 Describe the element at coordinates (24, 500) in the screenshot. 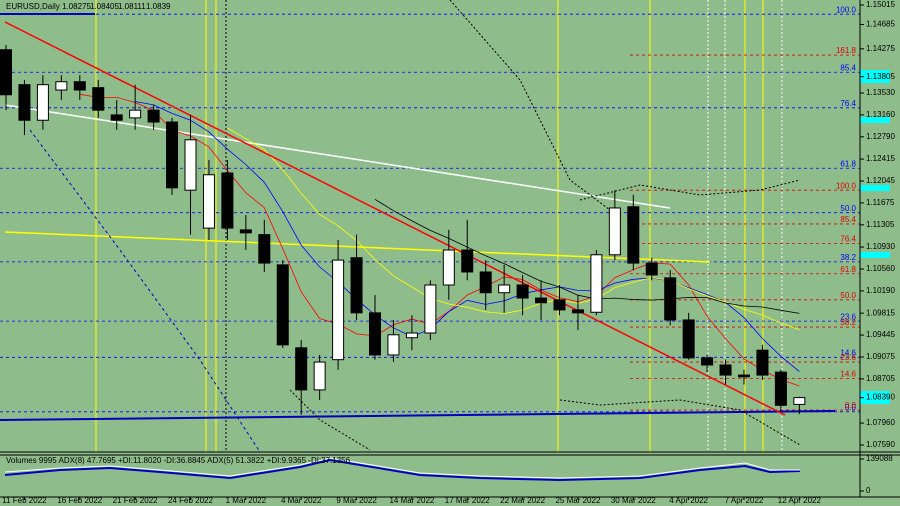

I see `x-tick-label: 11 Feb 2022` at that location.